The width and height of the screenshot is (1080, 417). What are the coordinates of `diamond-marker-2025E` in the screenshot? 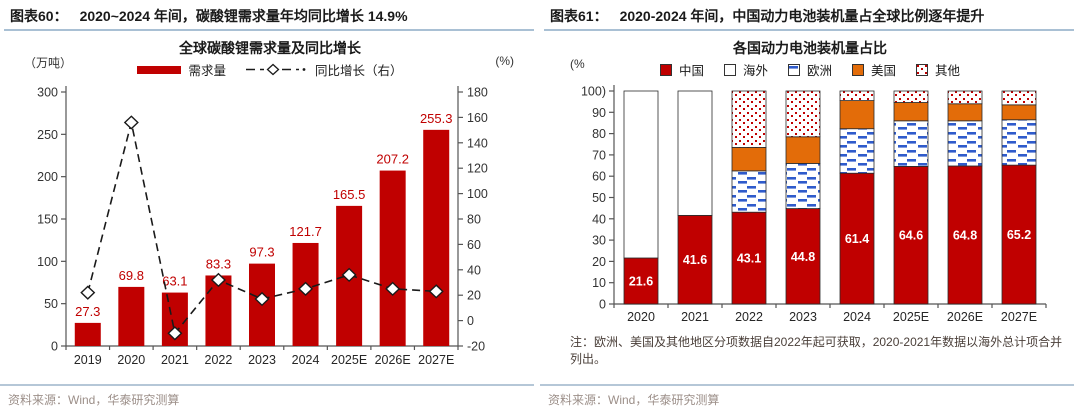 It's located at (349, 275).